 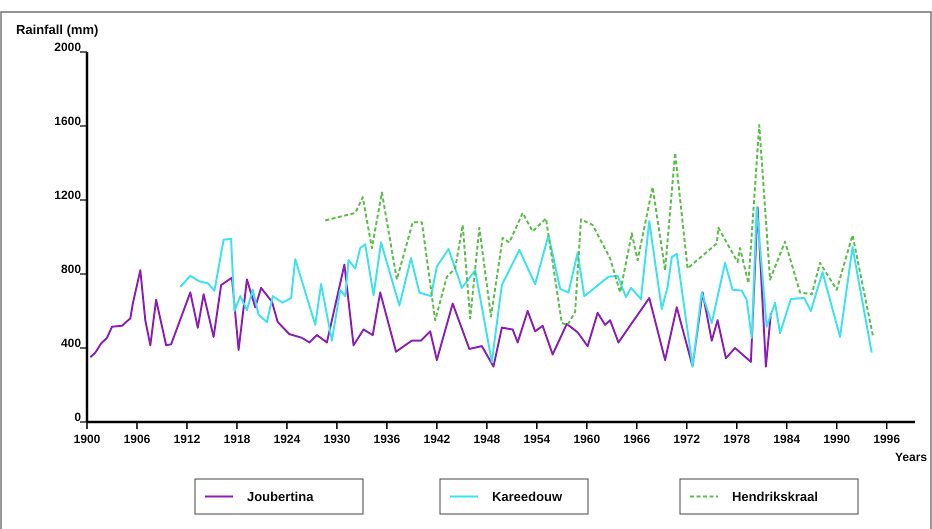 What do you see at coordinates (68, 195) in the screenshot?
I see `y-tick-label: 1200` at bounding box center [68, 195].